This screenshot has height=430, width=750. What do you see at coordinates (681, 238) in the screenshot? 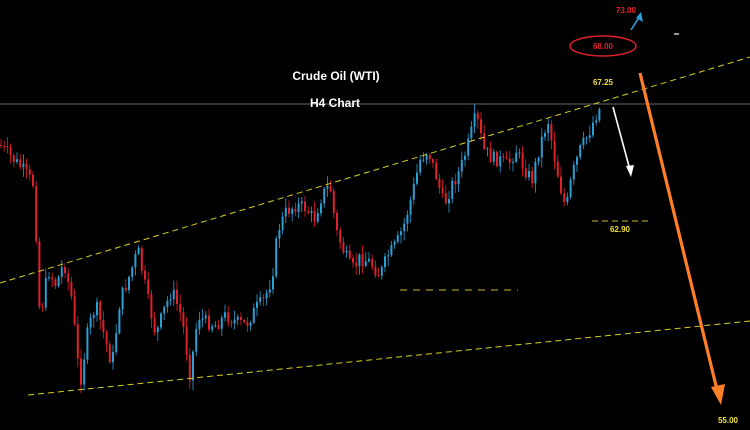
I see `bearish-breakdown-arrow` at bounding box center [681, 238].